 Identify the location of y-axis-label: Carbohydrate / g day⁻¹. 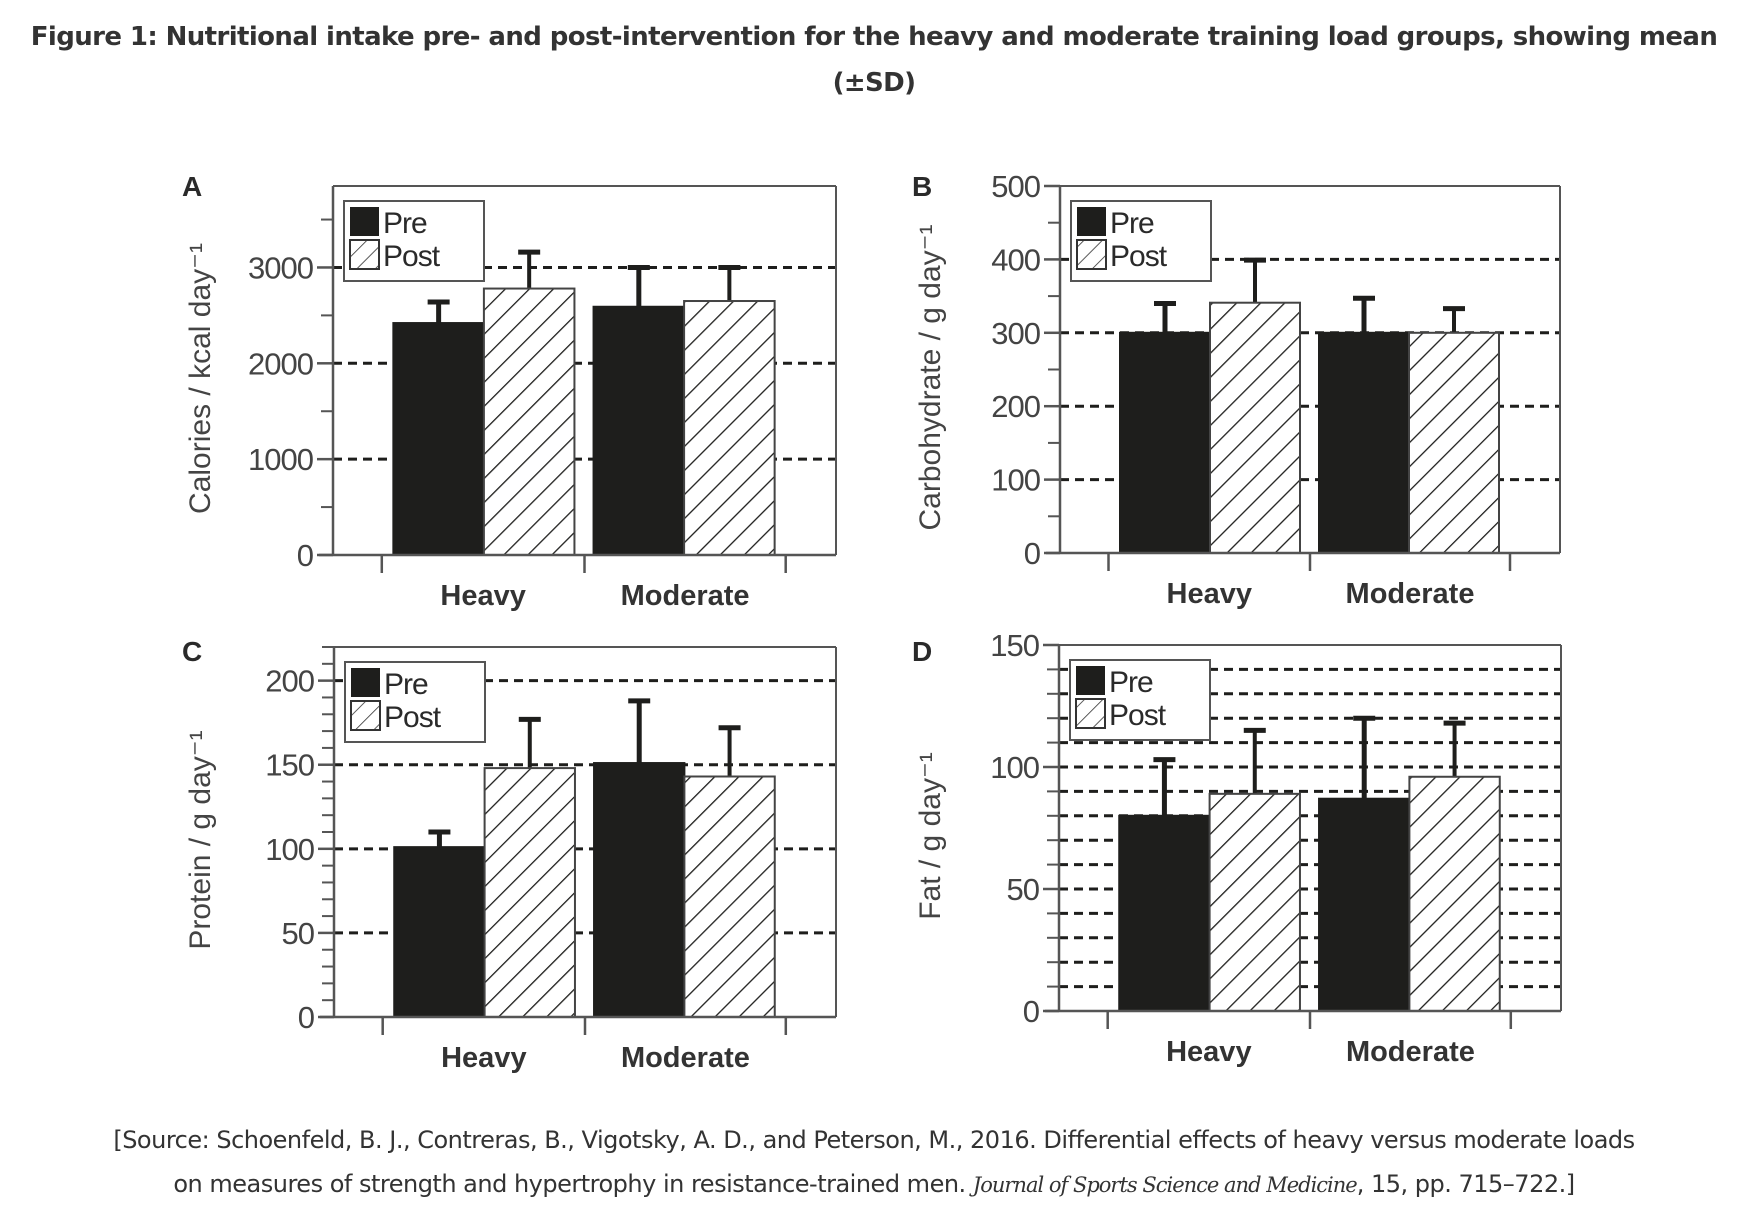
(930, 377).